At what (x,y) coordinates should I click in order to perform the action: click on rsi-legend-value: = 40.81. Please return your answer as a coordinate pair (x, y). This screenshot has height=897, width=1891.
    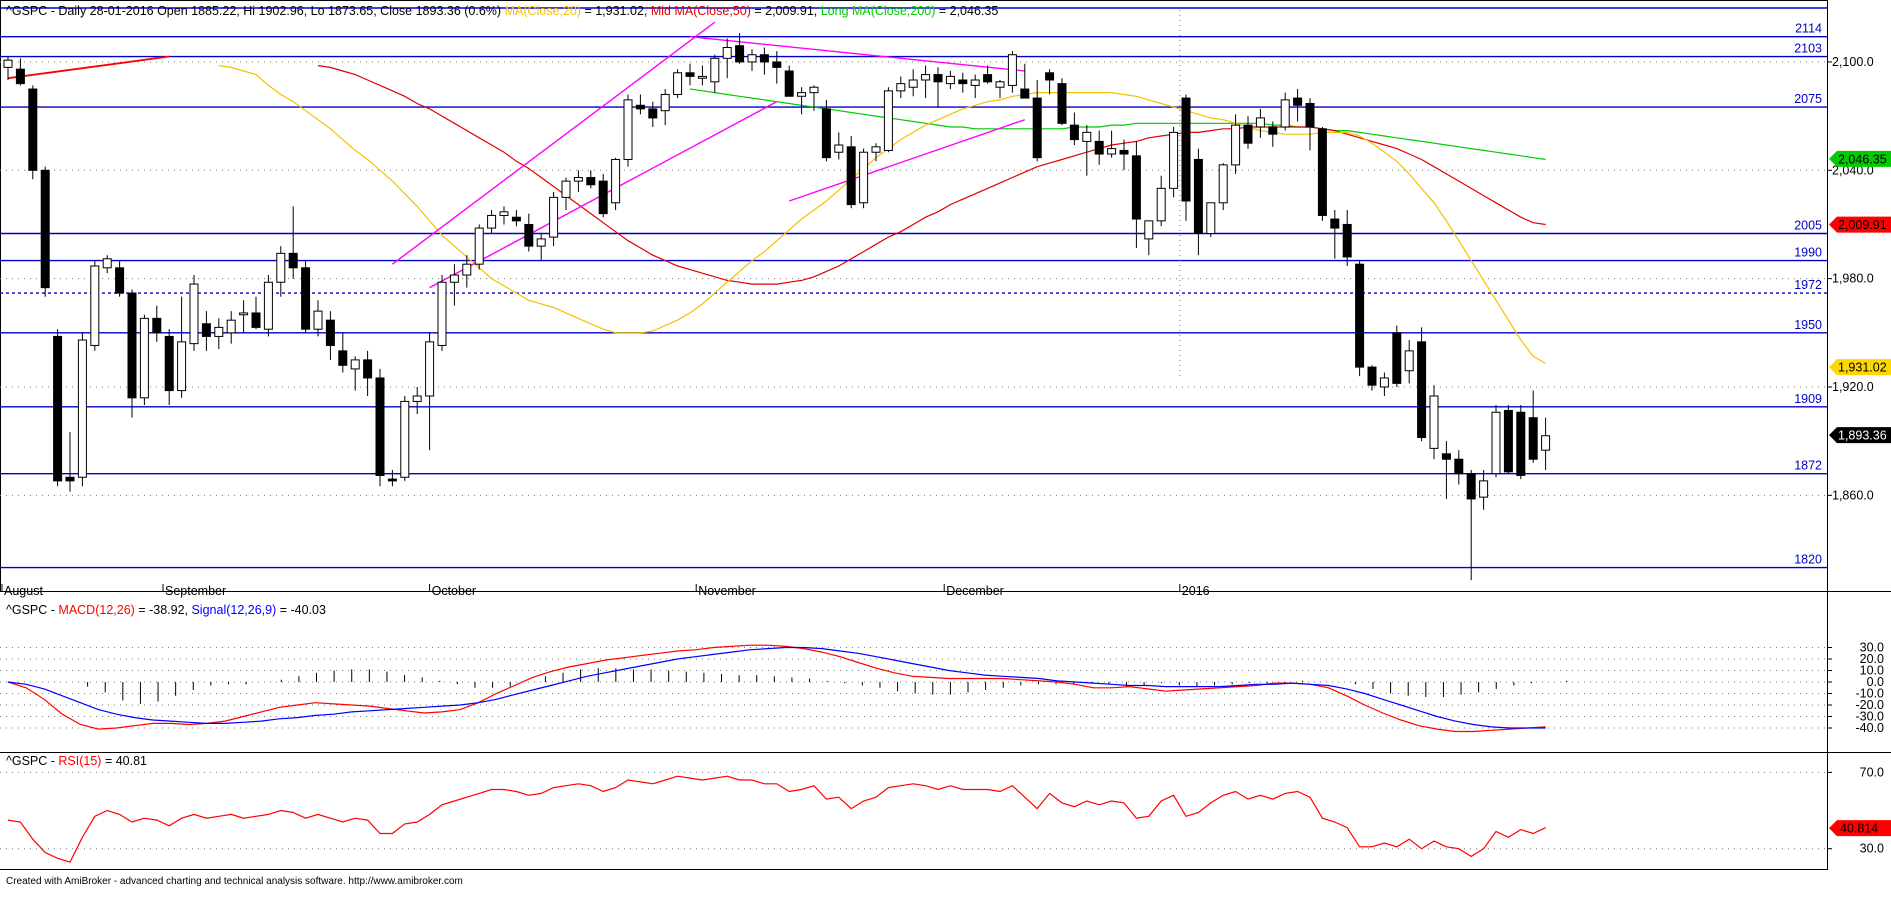
    Looking at the image, I should click on (124, 761).